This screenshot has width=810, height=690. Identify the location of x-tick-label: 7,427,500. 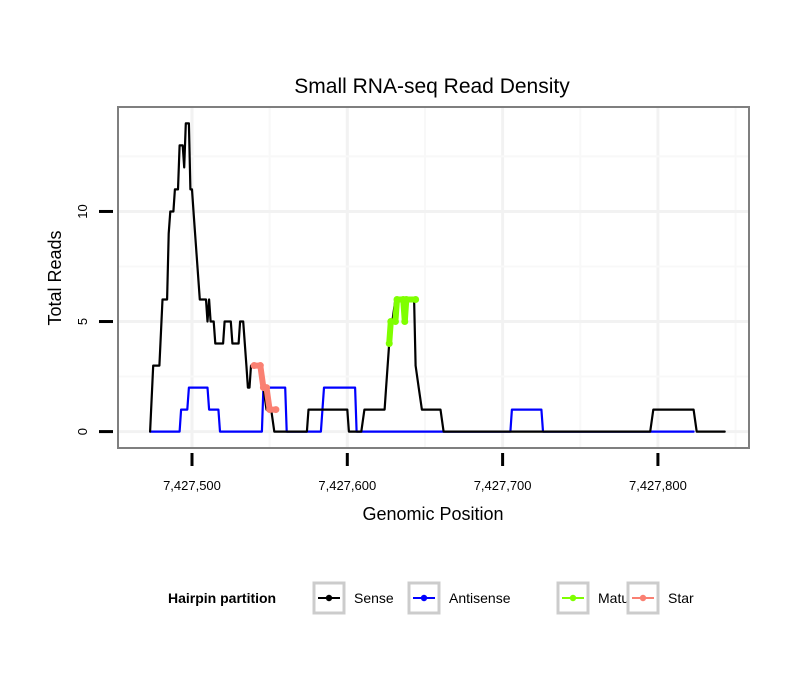
(192, 485).